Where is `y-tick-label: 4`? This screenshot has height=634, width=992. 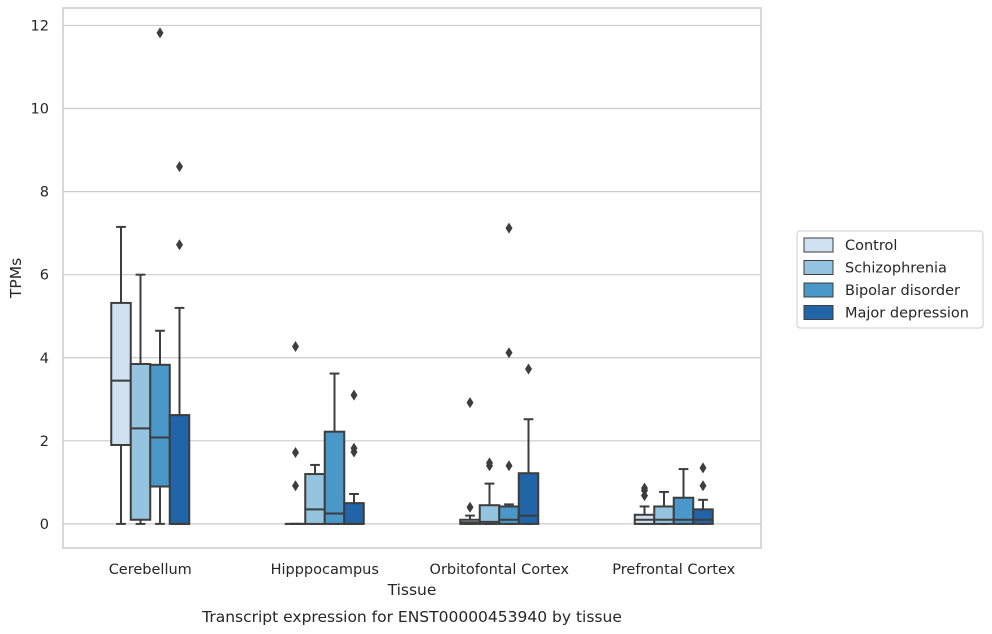 y-tick-label: 4 is located at coordinates (44, 359).